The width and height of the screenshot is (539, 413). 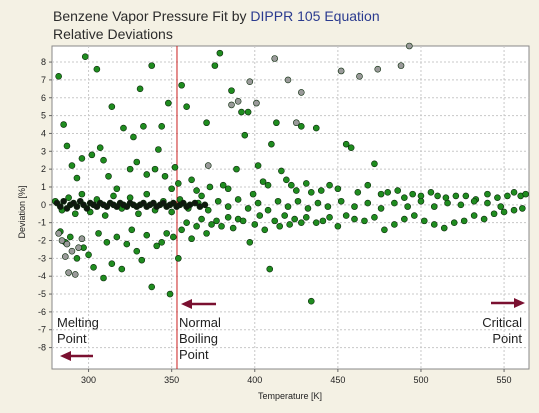 I want to click on critical-point-label-line1: Critical, so click(x=502, y=322).